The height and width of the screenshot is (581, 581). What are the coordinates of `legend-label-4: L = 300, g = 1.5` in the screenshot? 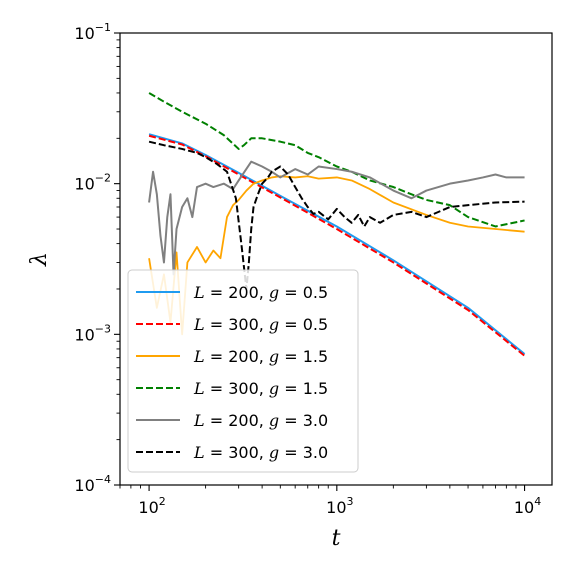 It's located at (260, 388).